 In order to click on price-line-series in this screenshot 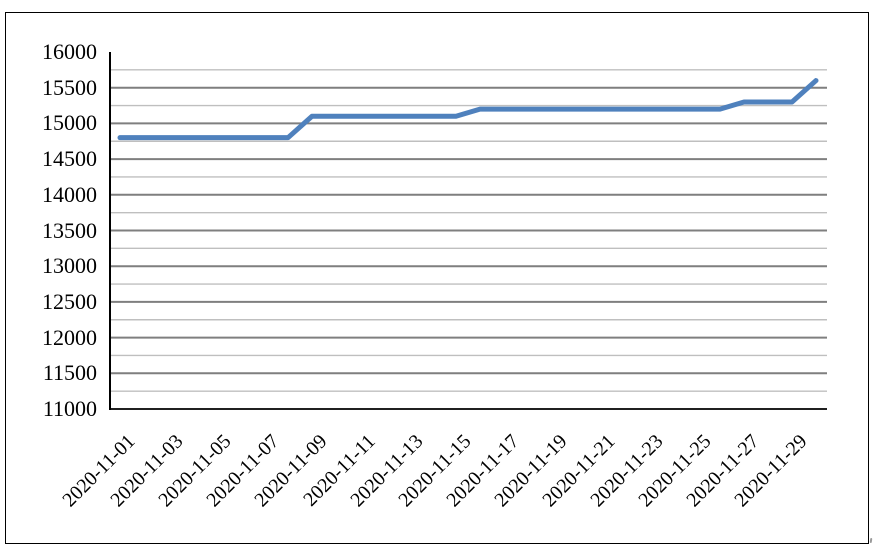, I will do `click(468, 109)`.